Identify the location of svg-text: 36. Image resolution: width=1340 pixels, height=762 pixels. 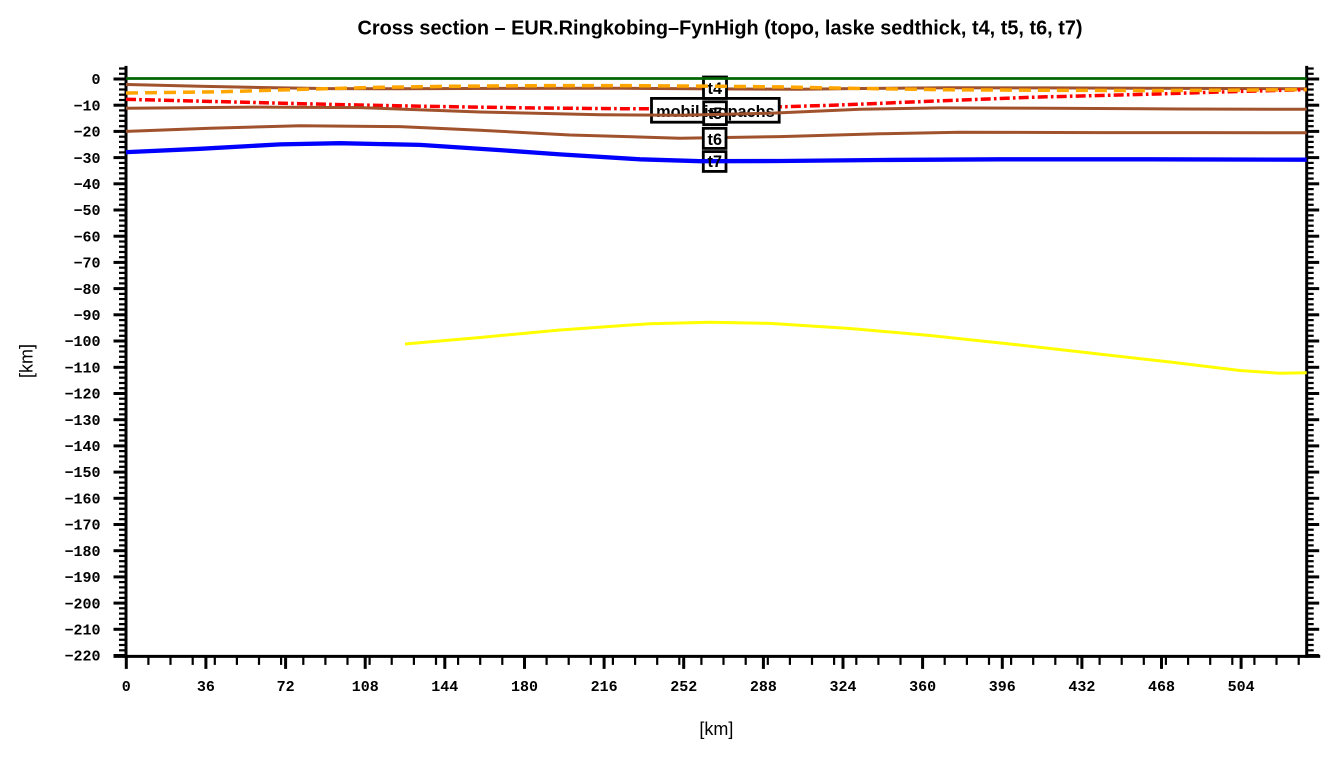
(206, 687).